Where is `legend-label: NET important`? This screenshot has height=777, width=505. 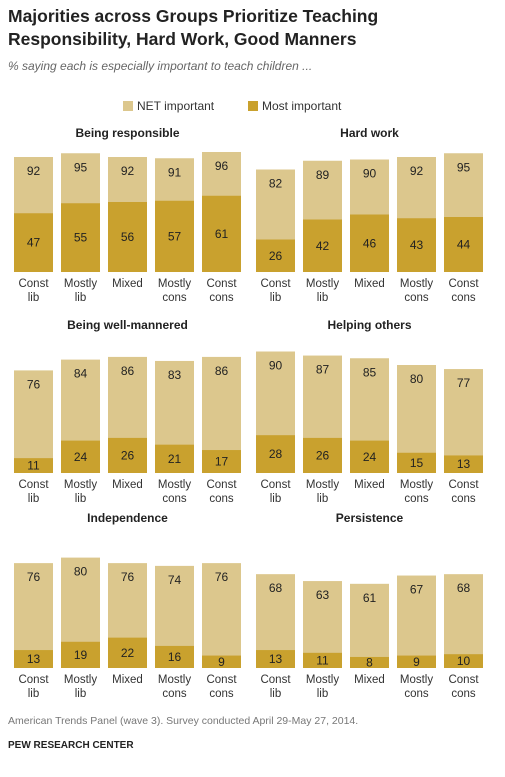 legend-label: NET important is located at coordinates (176, 106).